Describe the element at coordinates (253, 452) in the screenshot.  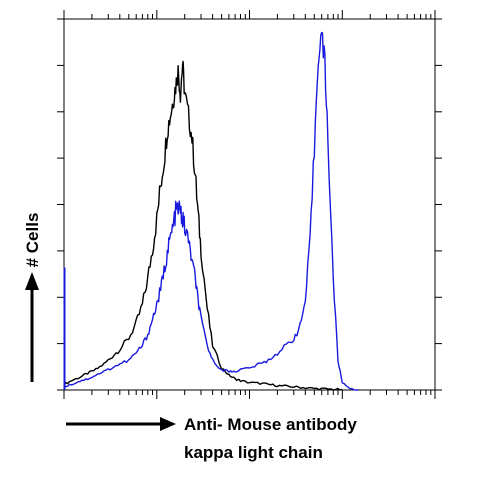
I see `x-axis-label-line2: kappa light chain` at that location.